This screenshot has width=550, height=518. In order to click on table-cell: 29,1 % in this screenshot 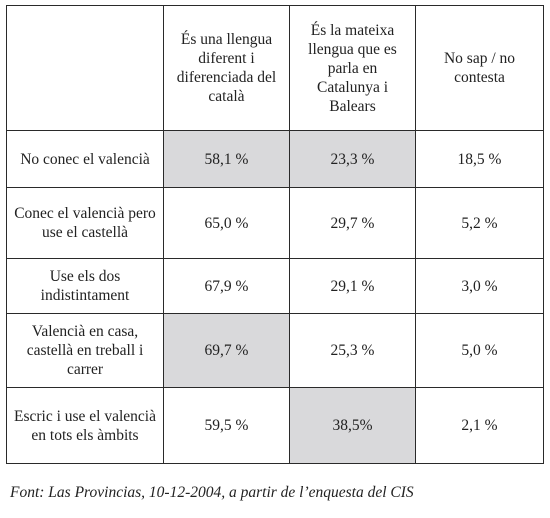, I will do `click(352, 286)`.